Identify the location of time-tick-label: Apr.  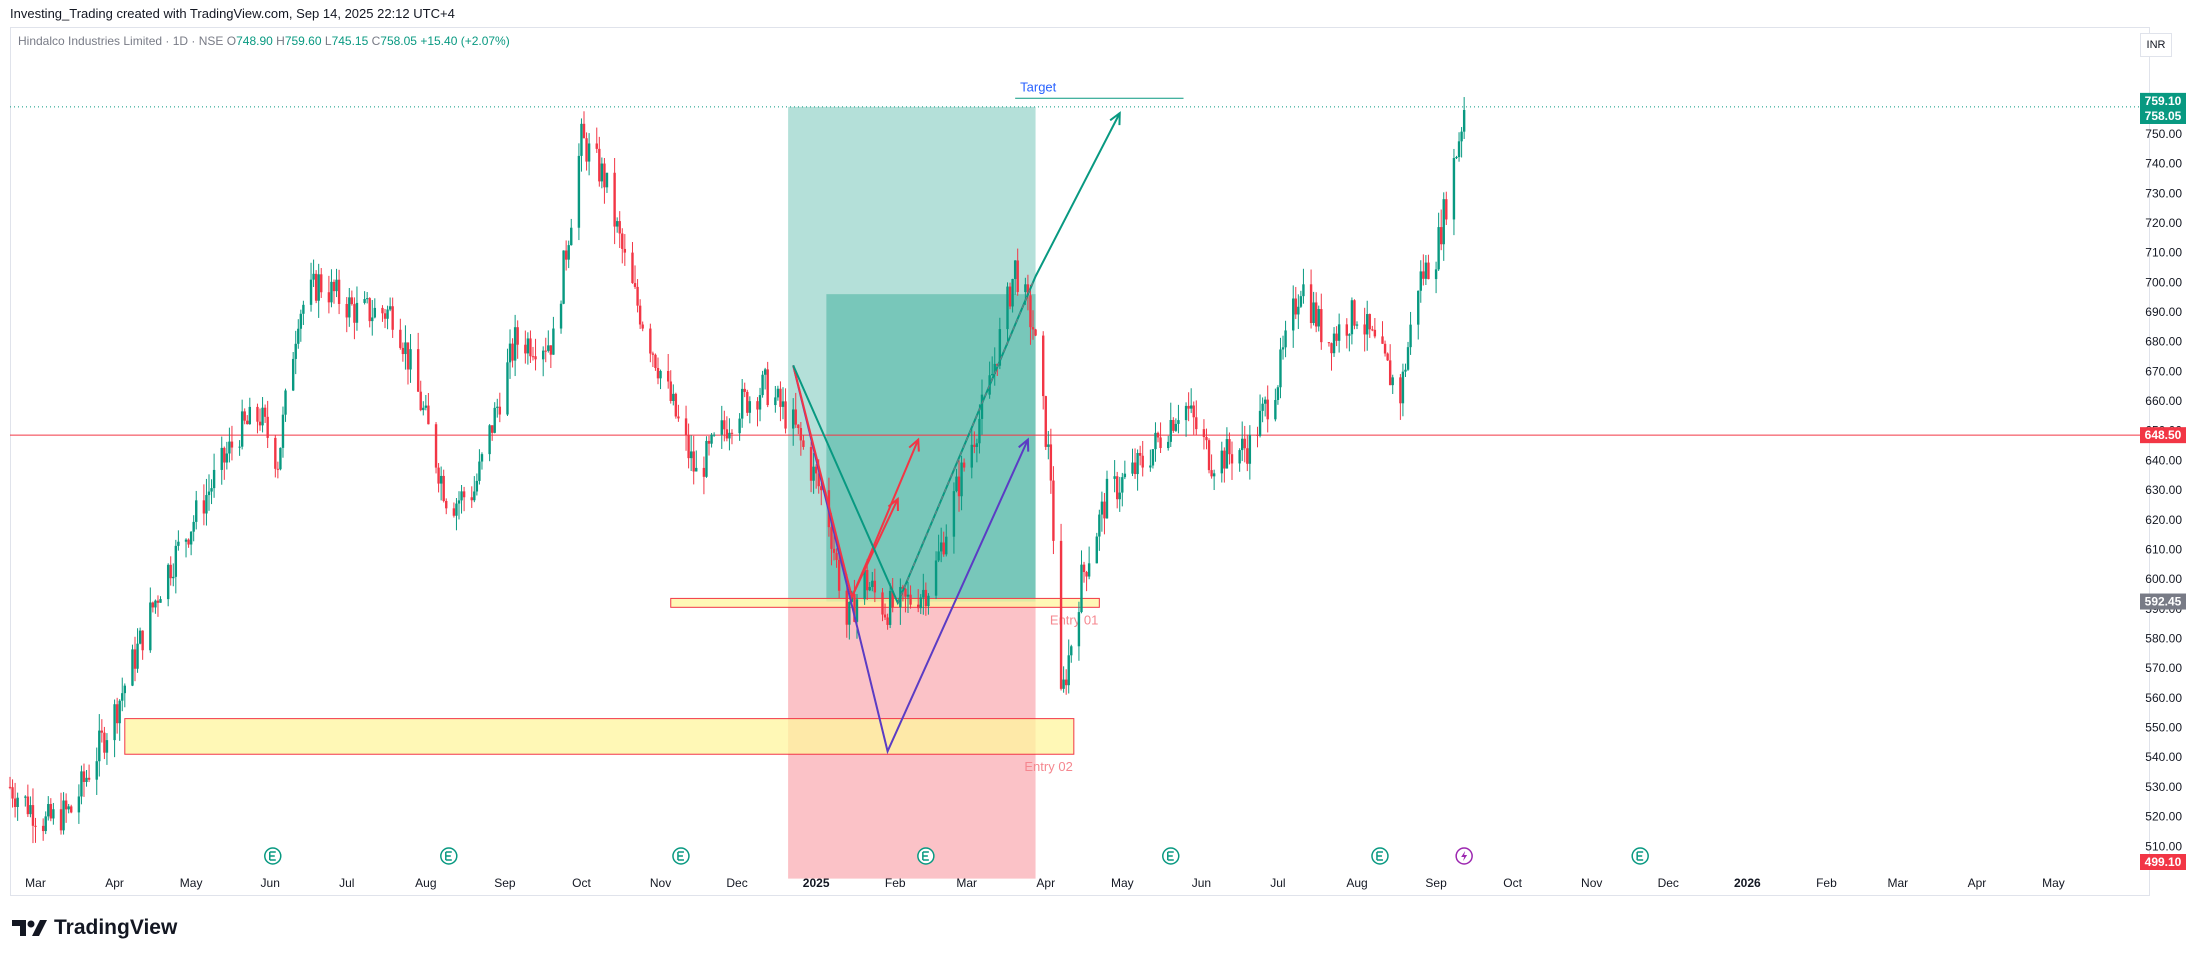
(1045, 883).